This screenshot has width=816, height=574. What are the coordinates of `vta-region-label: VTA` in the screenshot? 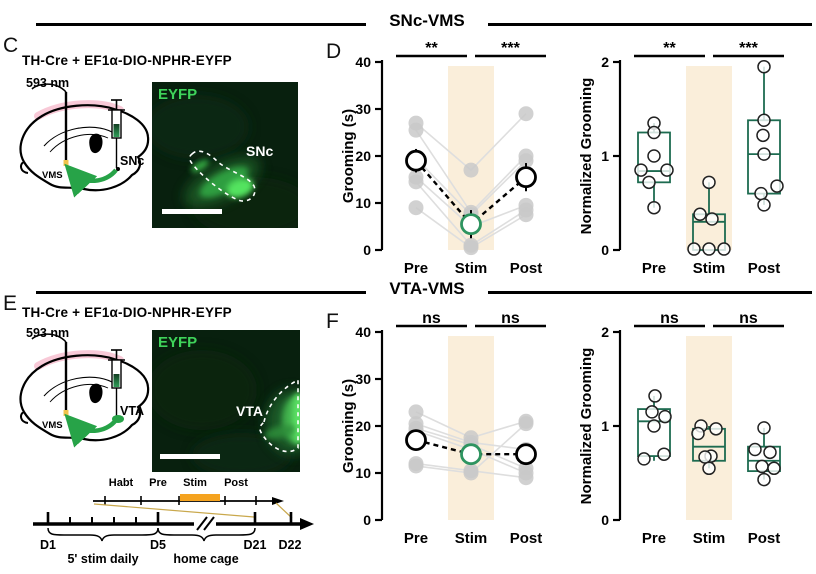 It's located at (249, 411).